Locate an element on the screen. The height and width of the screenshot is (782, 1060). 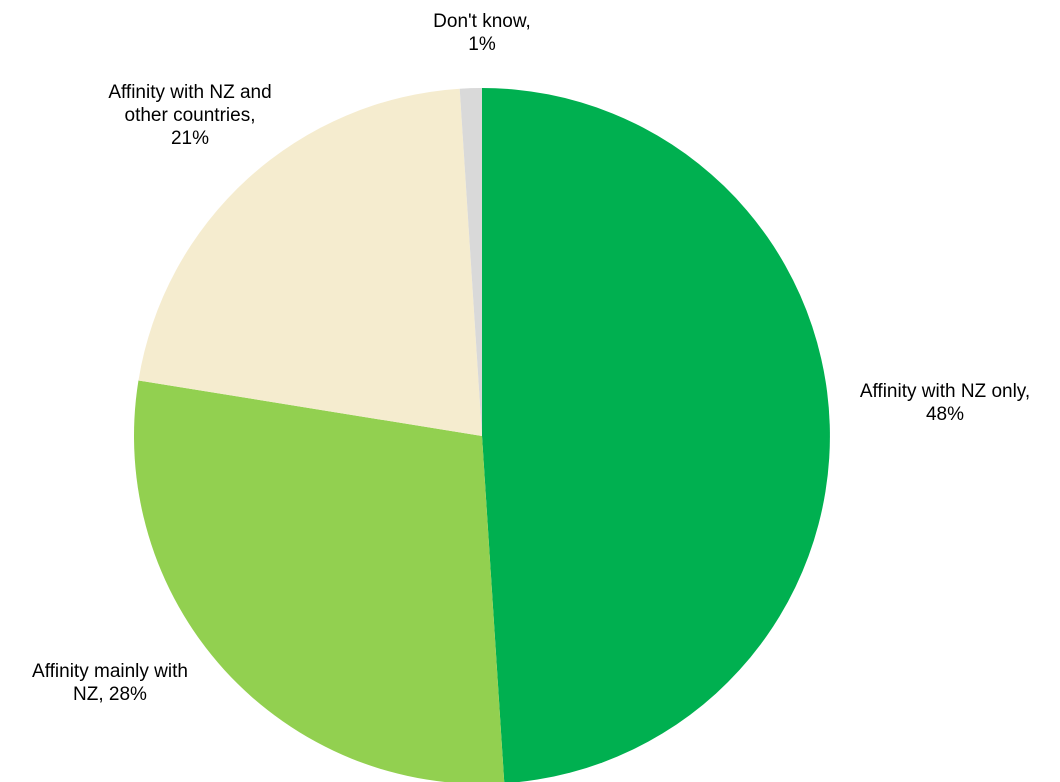
pie-label-line: 1% is located at coordinates (482, 44).